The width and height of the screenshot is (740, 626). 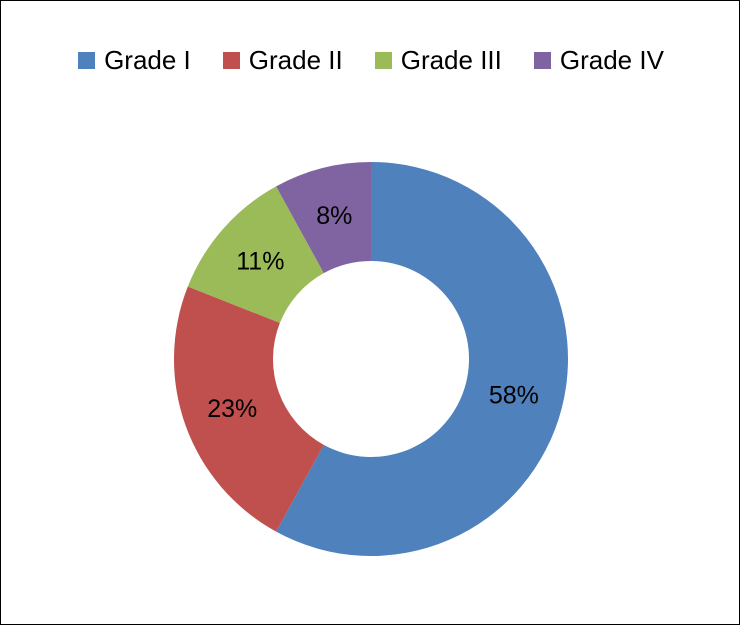 I want to click on legend-item-grade-i: Grade I, so click(x=134, y=60).